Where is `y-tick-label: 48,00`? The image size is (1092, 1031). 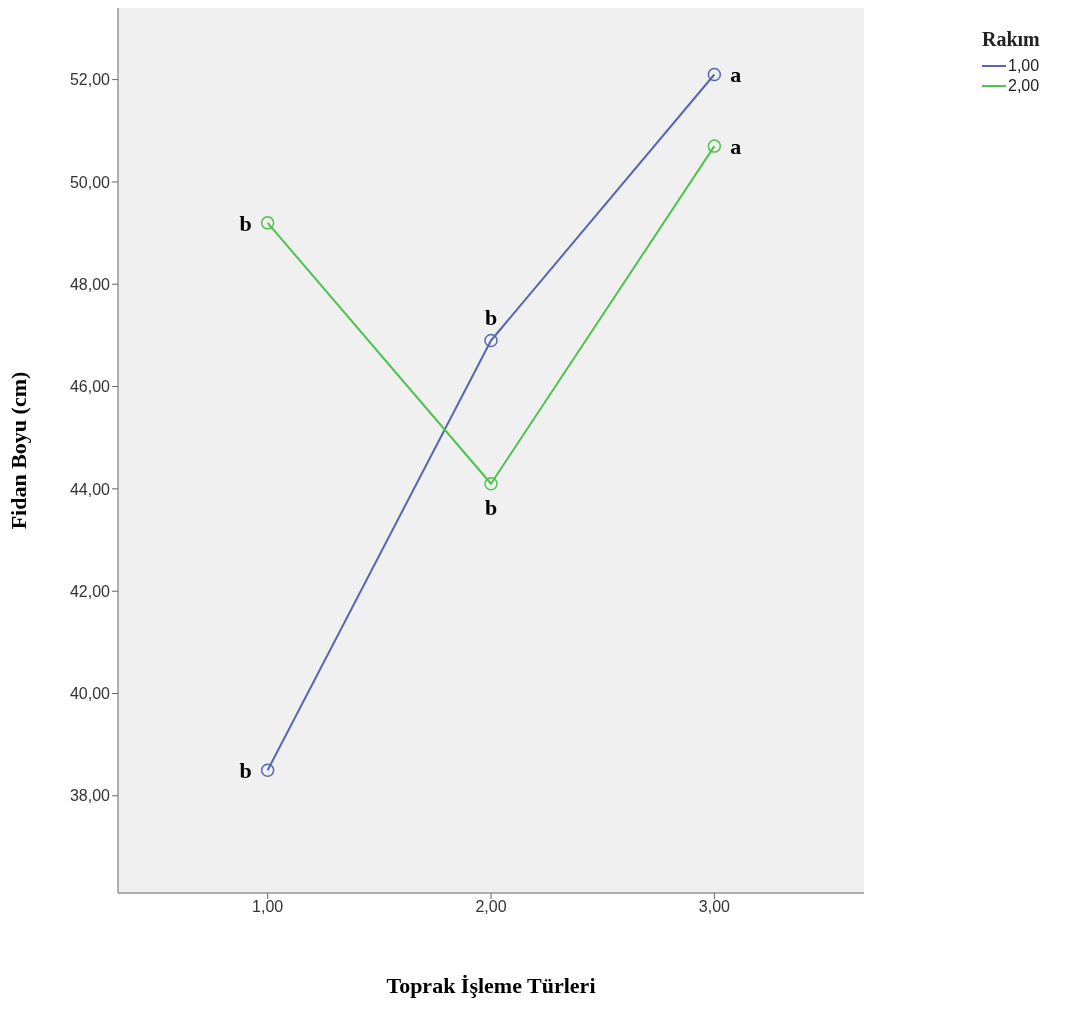
y-tick-label: 48,00 is located at coordinates (90, 284).